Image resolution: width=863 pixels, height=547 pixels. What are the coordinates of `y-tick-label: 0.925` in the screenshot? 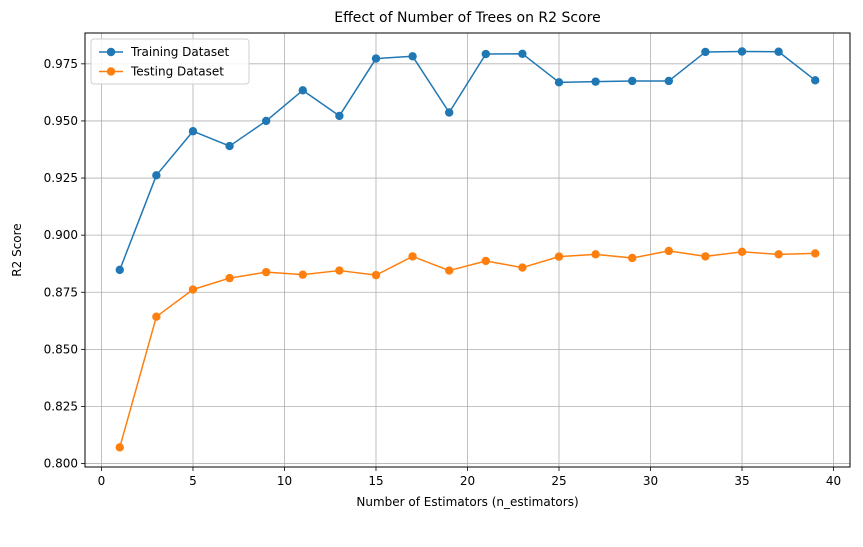 It's located at (61, 178).